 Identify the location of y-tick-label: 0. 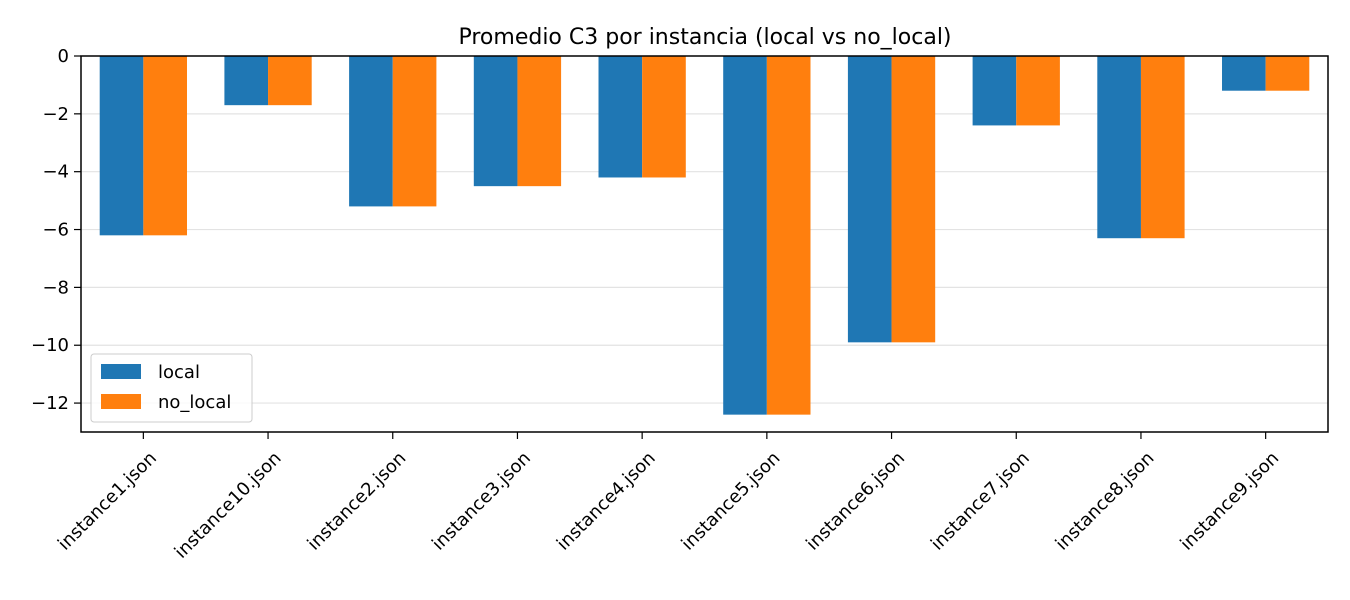
(63, 56).